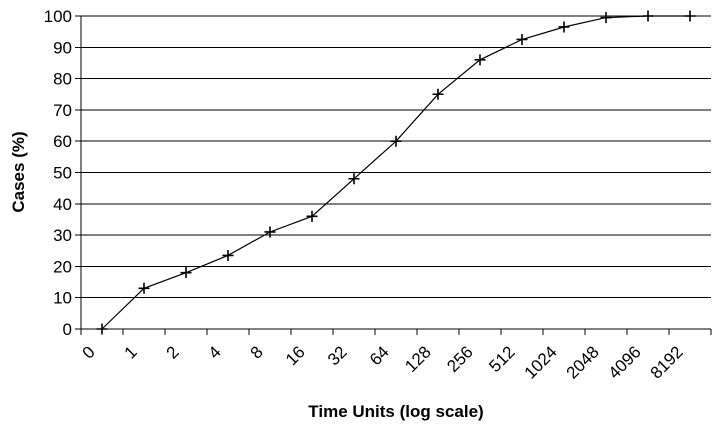 The height and width of the screenshot is (432, 723). Describe the element at coordinates (459, 358) in the screenshot. I see `x-tick-label: 256` at that location.